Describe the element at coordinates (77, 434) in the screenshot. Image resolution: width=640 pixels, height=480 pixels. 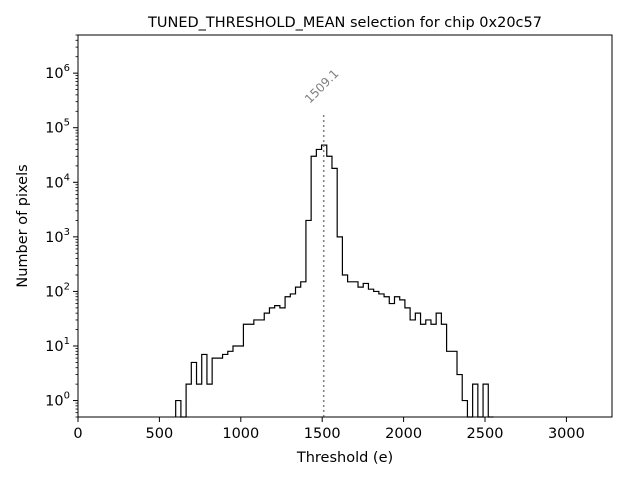
I see `x-tick-label: 0` at that location.